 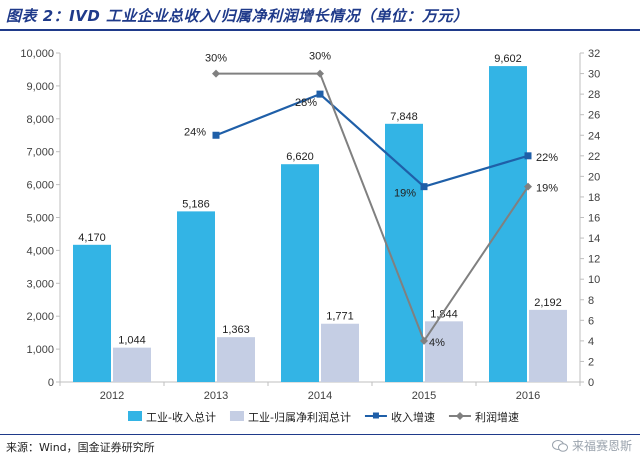 What do you see at coordinates (236, 330) in the screenshot?
I see `profit-bar-label: 1,363` at bounding box center [236, 330].